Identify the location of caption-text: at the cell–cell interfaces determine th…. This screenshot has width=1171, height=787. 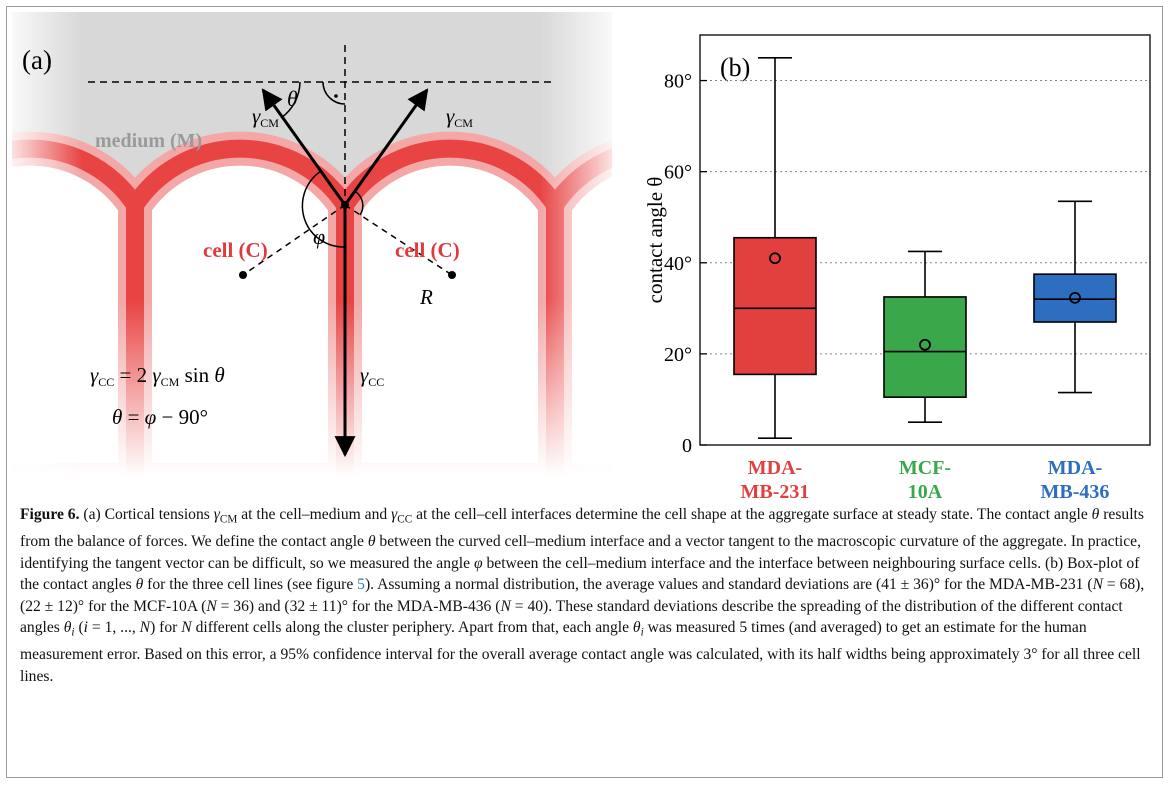
(752, 514).